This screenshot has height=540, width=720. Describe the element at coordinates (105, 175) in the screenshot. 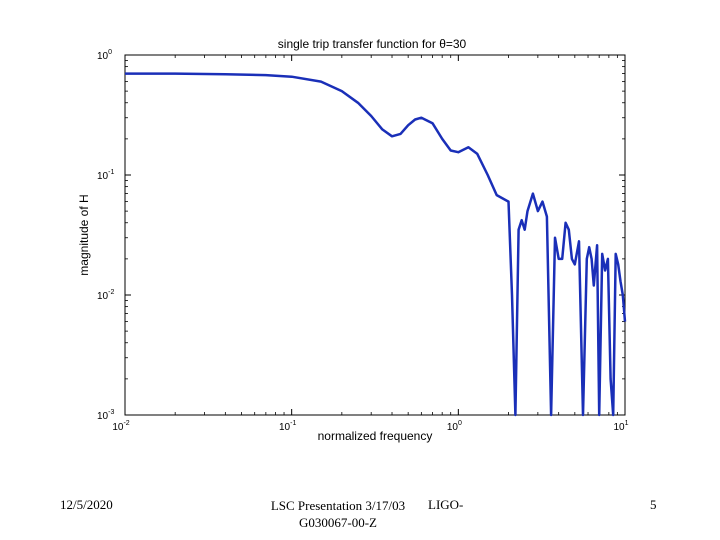

I see `y-tick-label: 10⁻¹` at that location.